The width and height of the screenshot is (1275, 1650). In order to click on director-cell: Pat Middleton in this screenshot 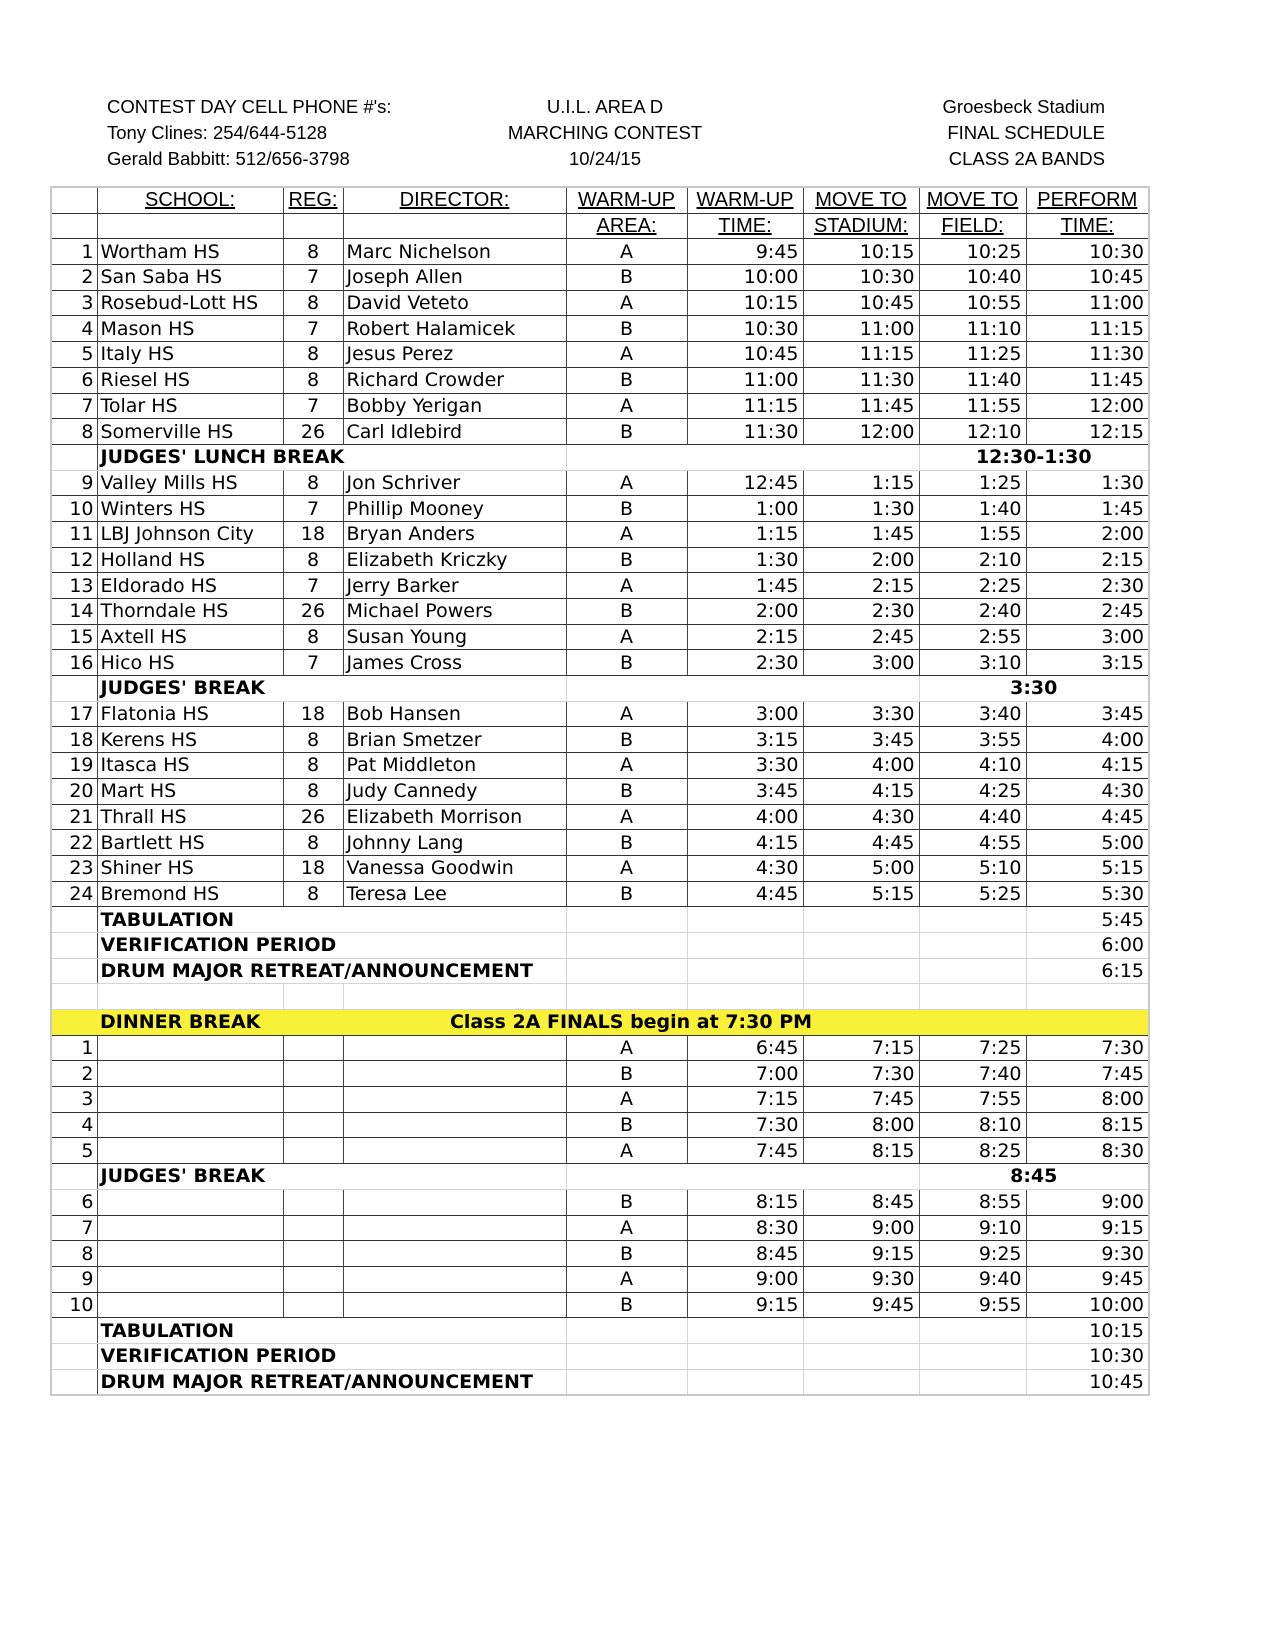, I will do `click(454, 765)`.